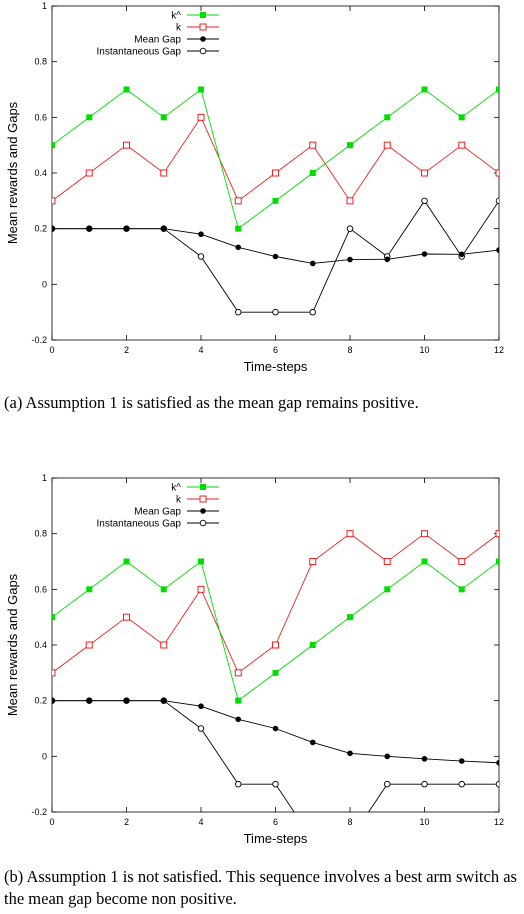 The height and width of the screenshot is (914, 524). Describe the element at coordinates (40, 645) in the screenshot. I see `y-tick-label: 0.4` at that location.